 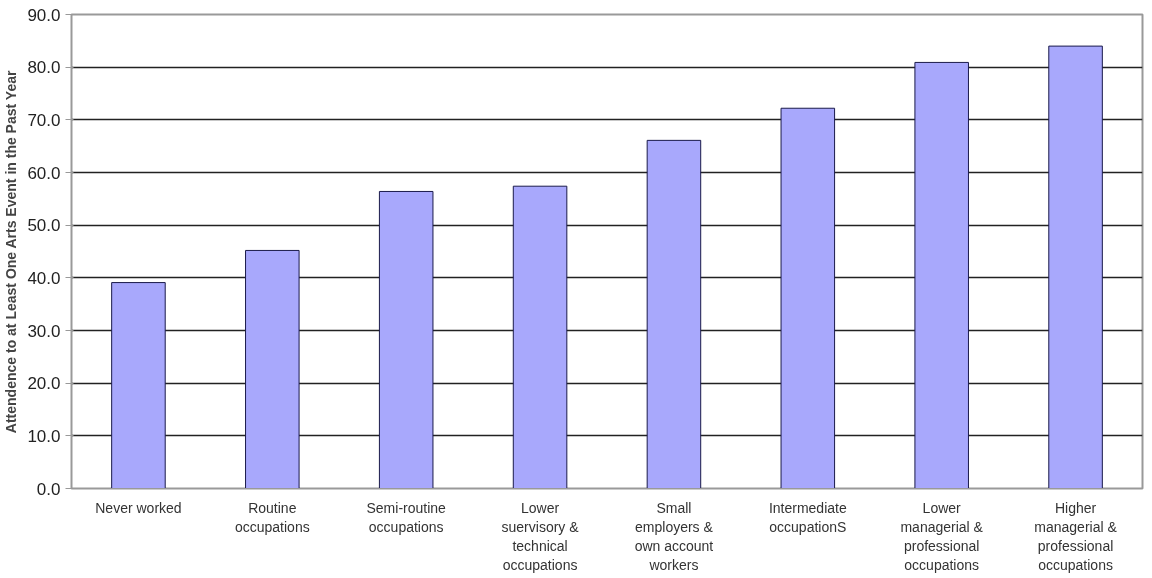 I want to click on y-tick-label: 0.0, so click(x=48, y=489).